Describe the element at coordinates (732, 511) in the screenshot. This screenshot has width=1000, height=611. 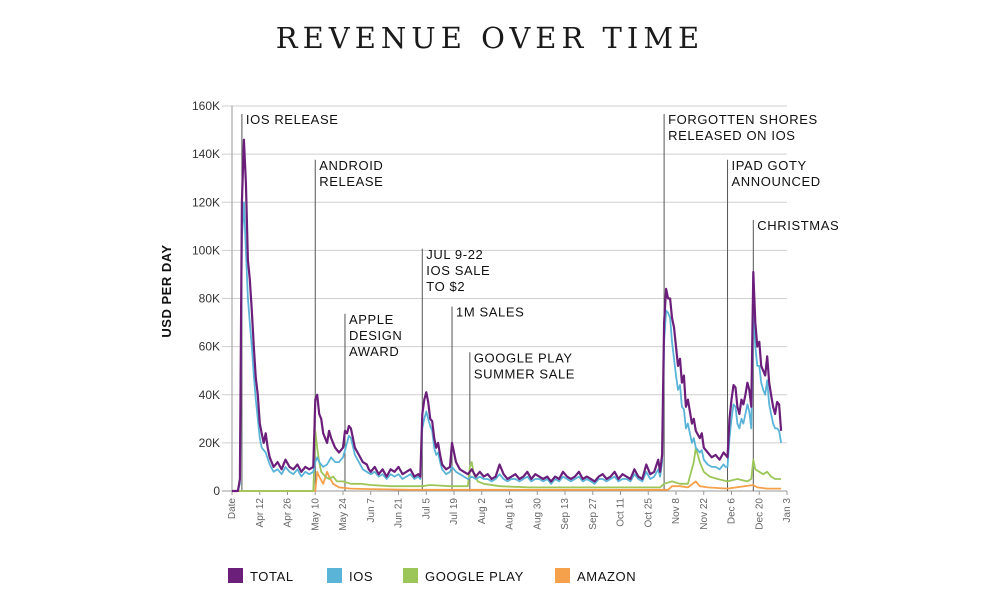
I see `x-tick-label: Dec 6` at that location.